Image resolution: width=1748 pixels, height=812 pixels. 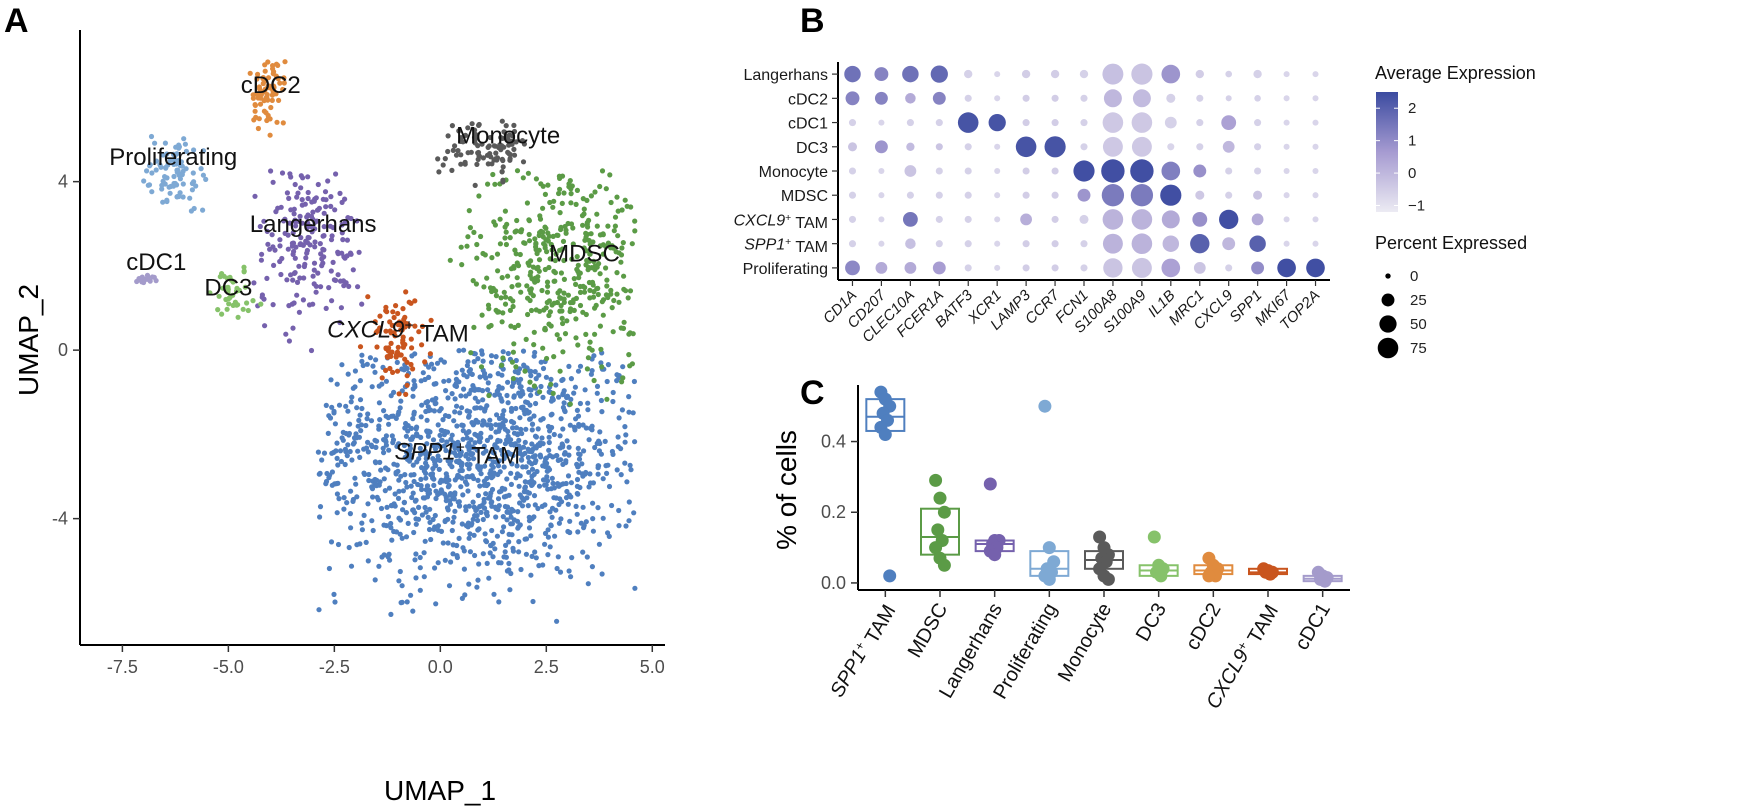 What do you see at coordinates (812, 21) in the screenshot?
I see `panel-b-letter: B` at bounding box center [812, 21].